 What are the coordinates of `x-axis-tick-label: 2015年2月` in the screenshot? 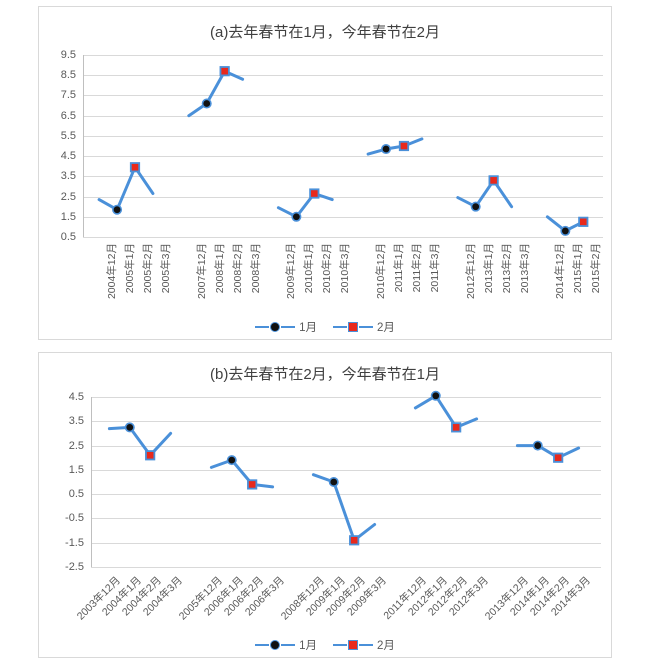 It's located at (596, 268).